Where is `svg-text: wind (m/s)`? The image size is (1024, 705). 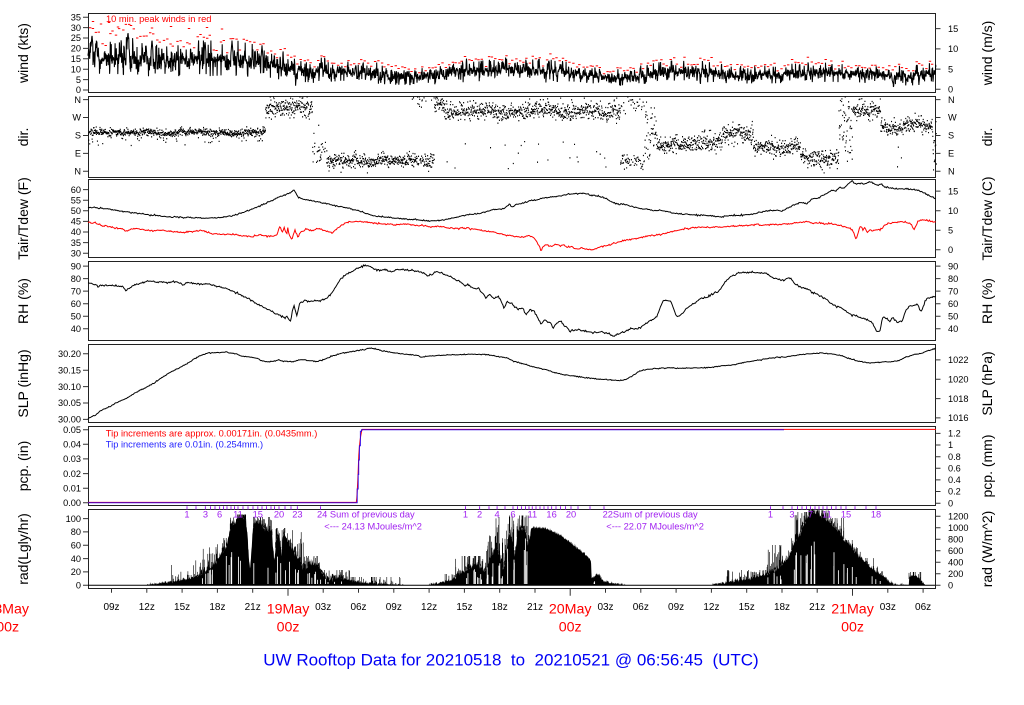
svg-text: wind (m/s) is located at coordinates (987, 54).